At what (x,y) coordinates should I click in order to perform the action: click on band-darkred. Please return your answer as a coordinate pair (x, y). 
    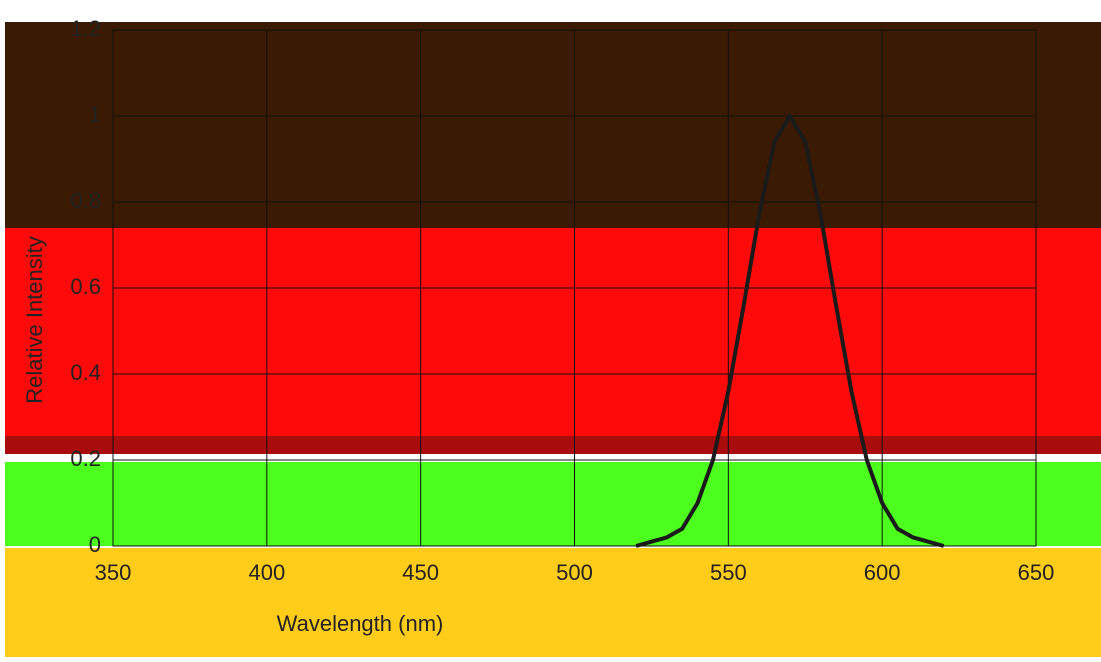
    Looking at the image, I should click on (553, 445).